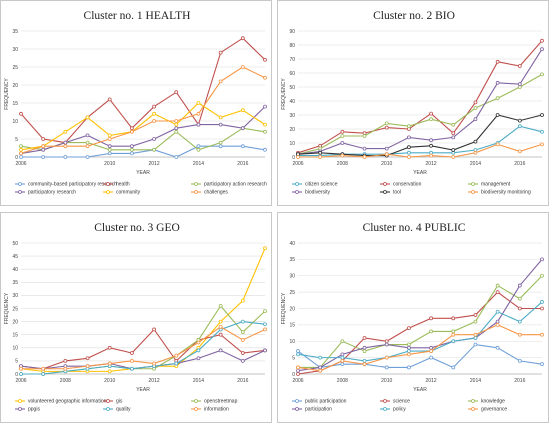 The height and width of the screenshot is (424, 550). What do you see at coordinates (34, 410) in the screenshot?
I see `legend-label: ppgis` at bounding box center [34, 410].